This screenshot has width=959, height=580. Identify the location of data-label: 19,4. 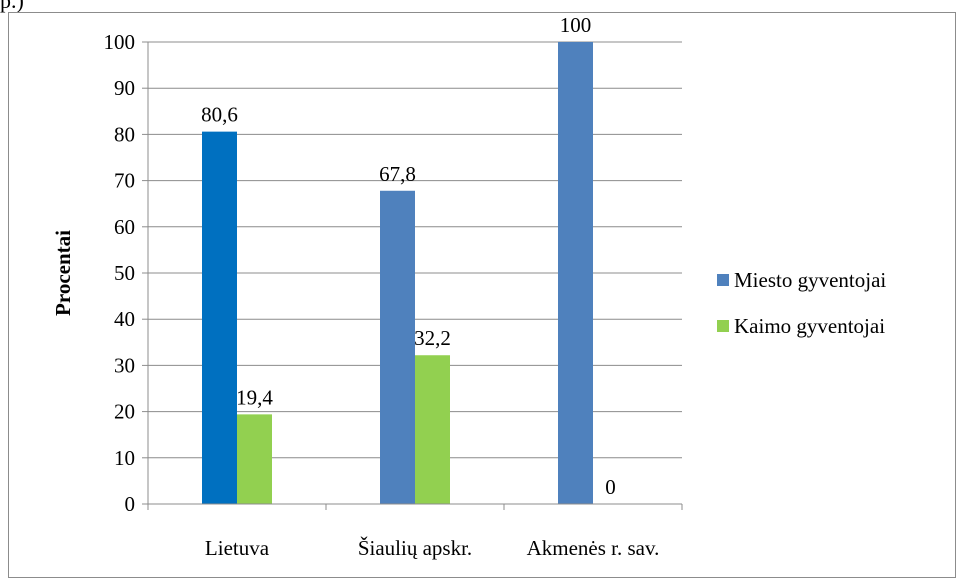
(254, 397).